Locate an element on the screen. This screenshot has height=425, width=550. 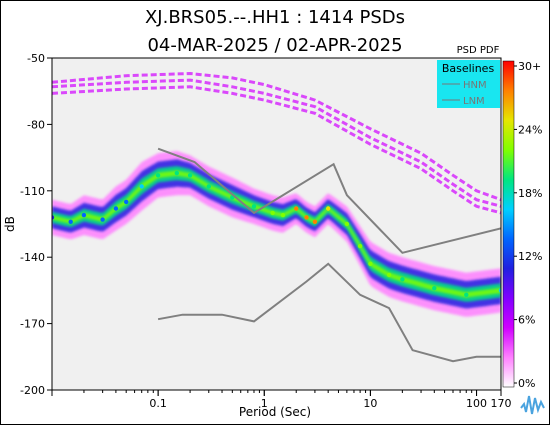
baselines-legend: Baselines HNM LNM is located at coordinates (468, 84).